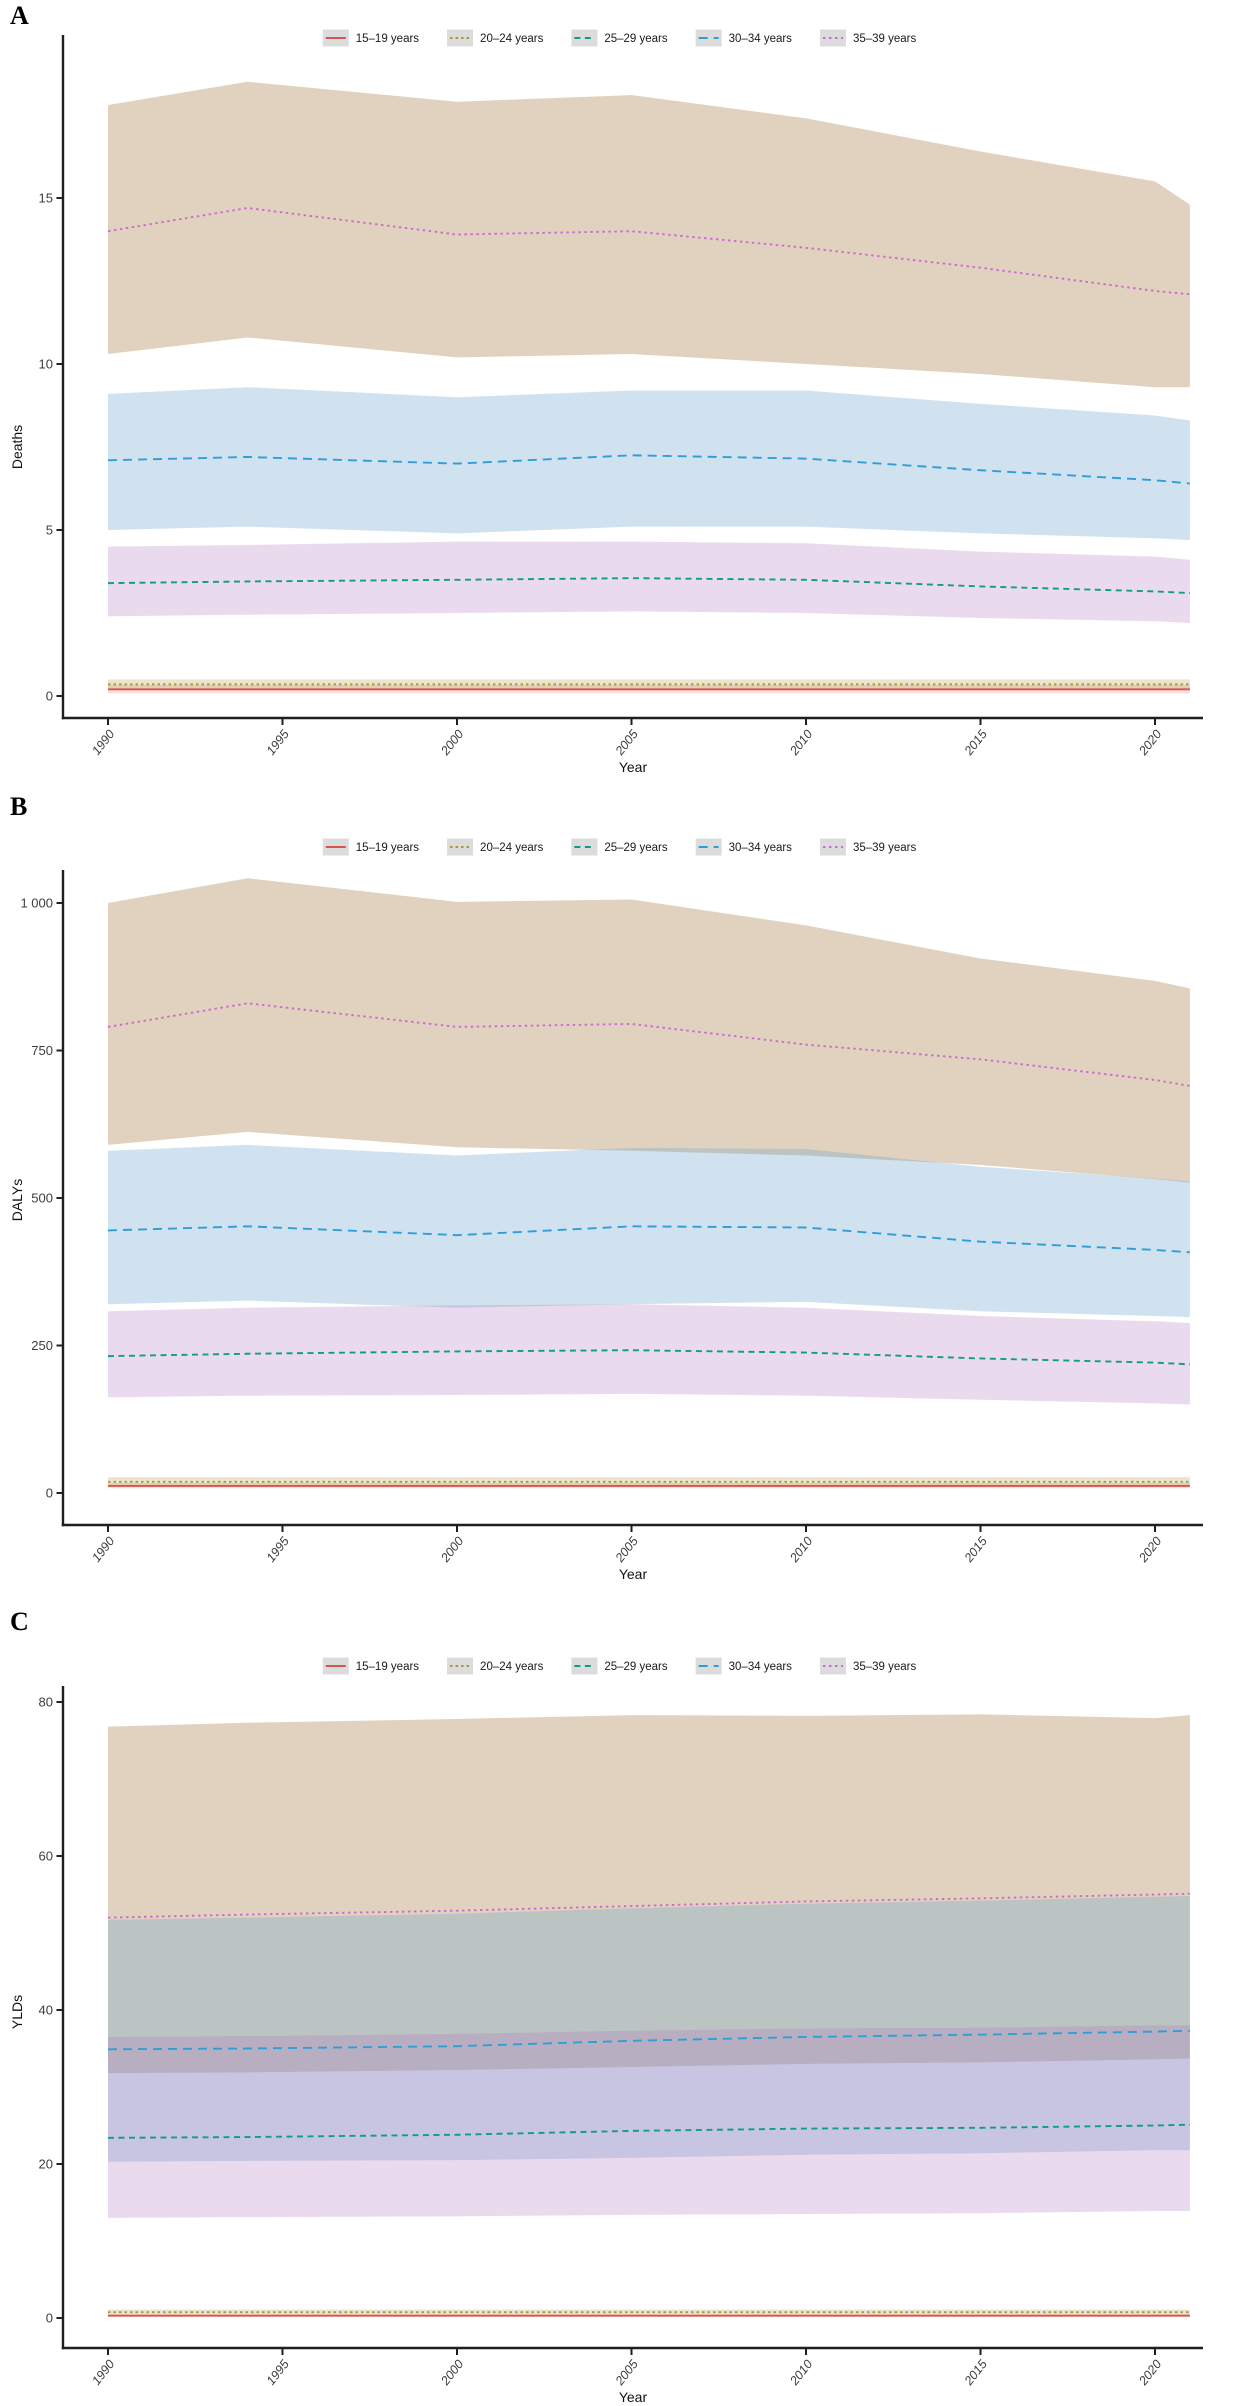 The width and height of the screenshot is (1245, 2406). I want to click on y-tick-label: 60, so click(46, 1856).